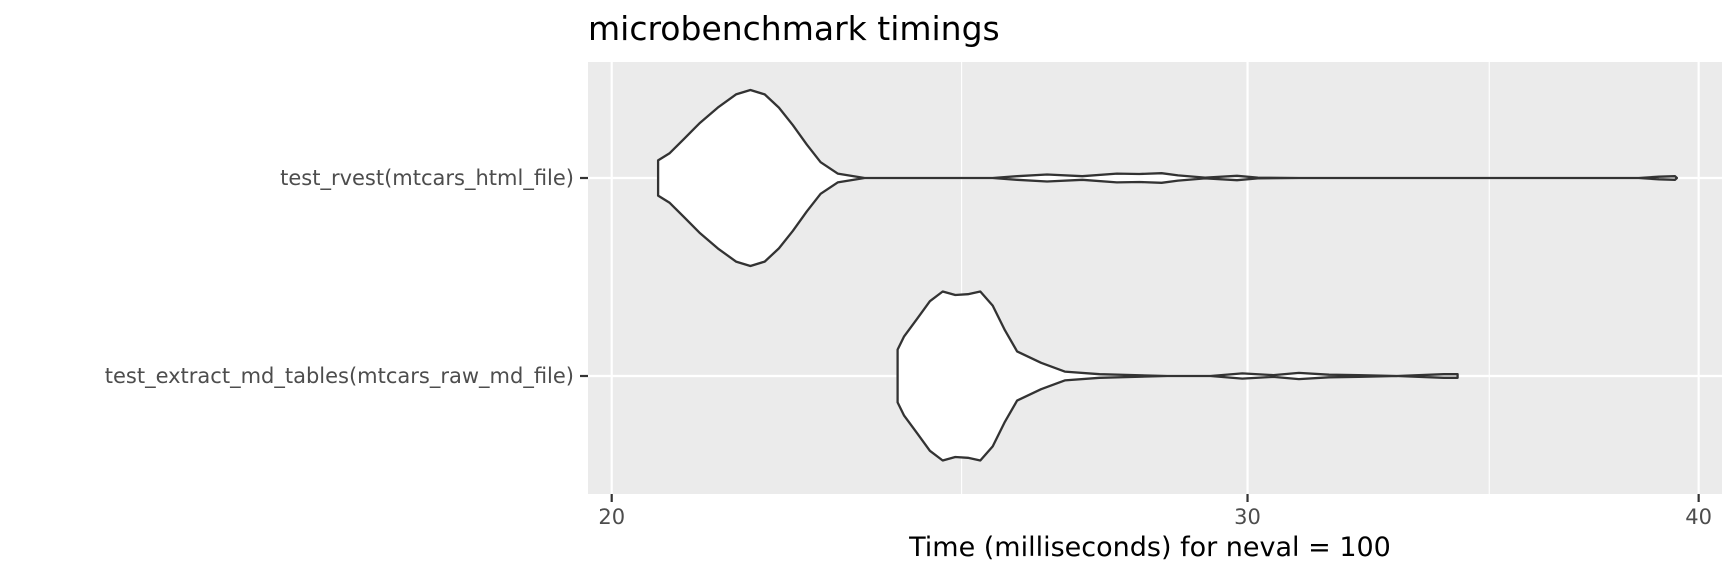  Describe the element at coordinates (794, 28) in the screenshot. I see `chart-title: microbenchmark timings` at that location.